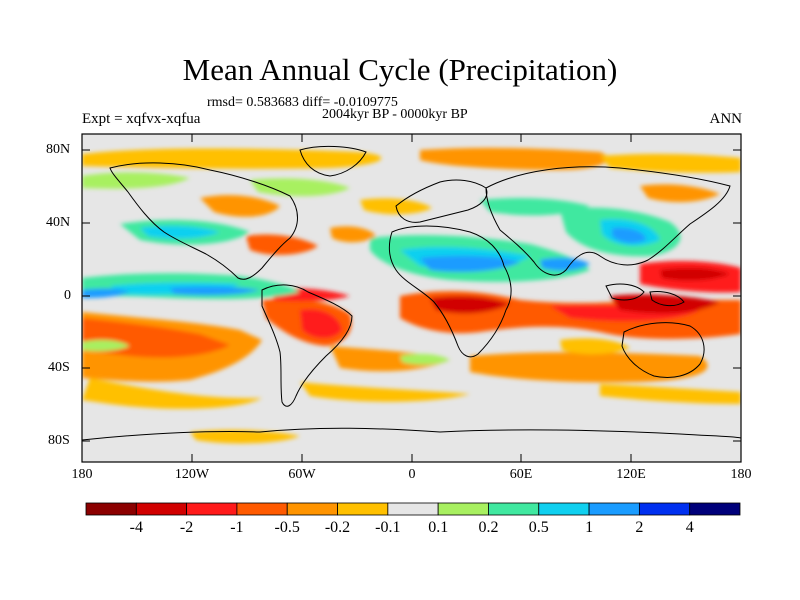 This screenshot has height=600, width=800. I want to click on rmsd-diff-stats: rmsd= 0.583683 diff= -0.0109775, so click(302, 102).